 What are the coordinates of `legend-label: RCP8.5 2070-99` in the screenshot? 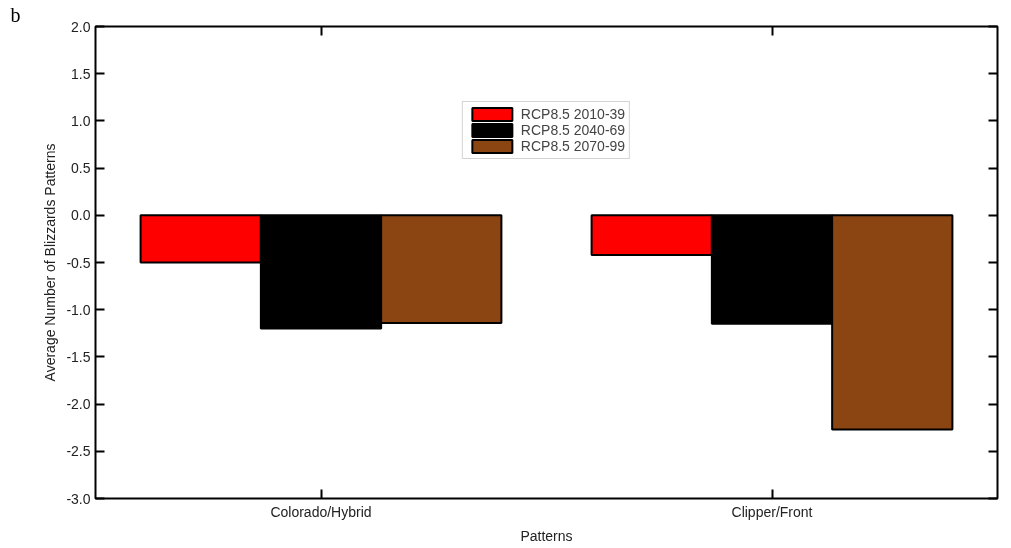 It's located at (573, 146).